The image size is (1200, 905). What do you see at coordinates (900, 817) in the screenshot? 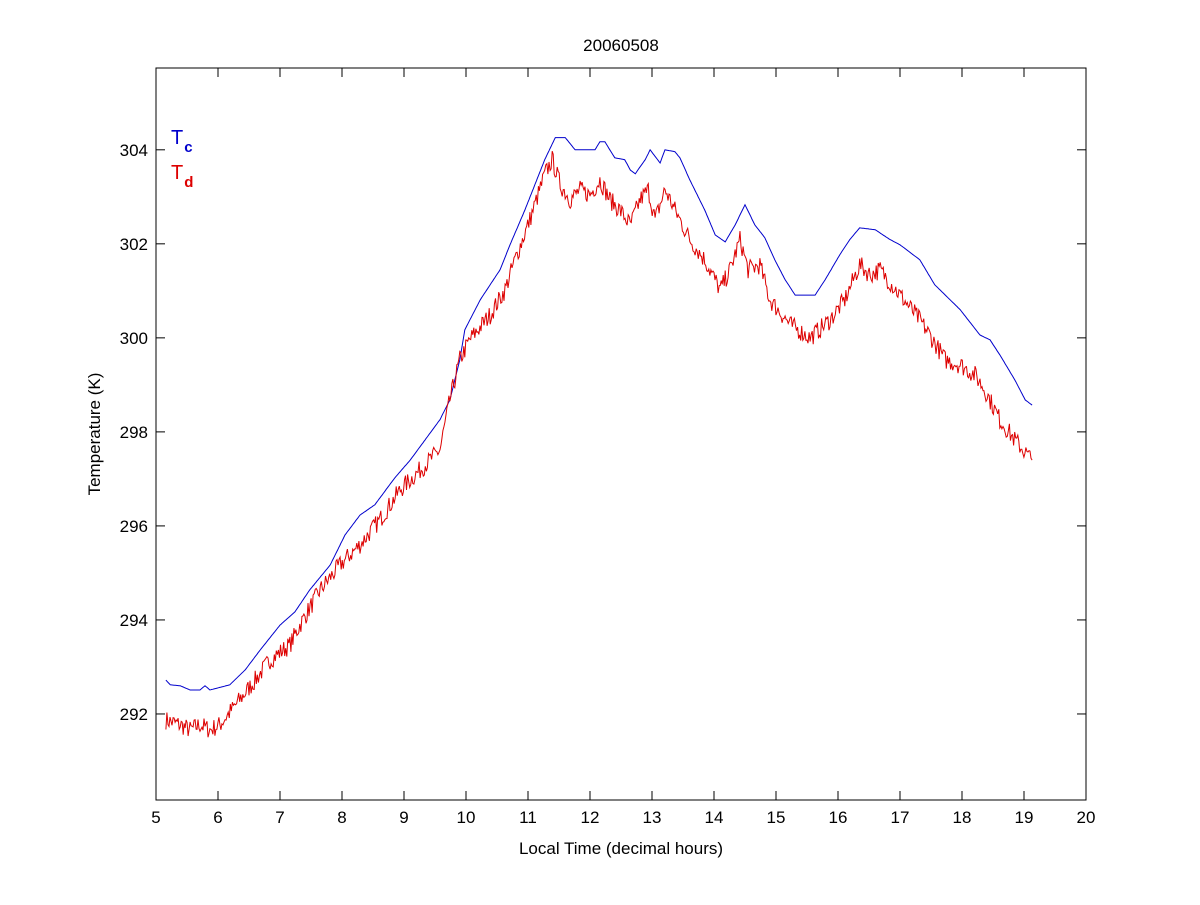
I see `x-tick-label: 17` at bounding box center [900, 817].